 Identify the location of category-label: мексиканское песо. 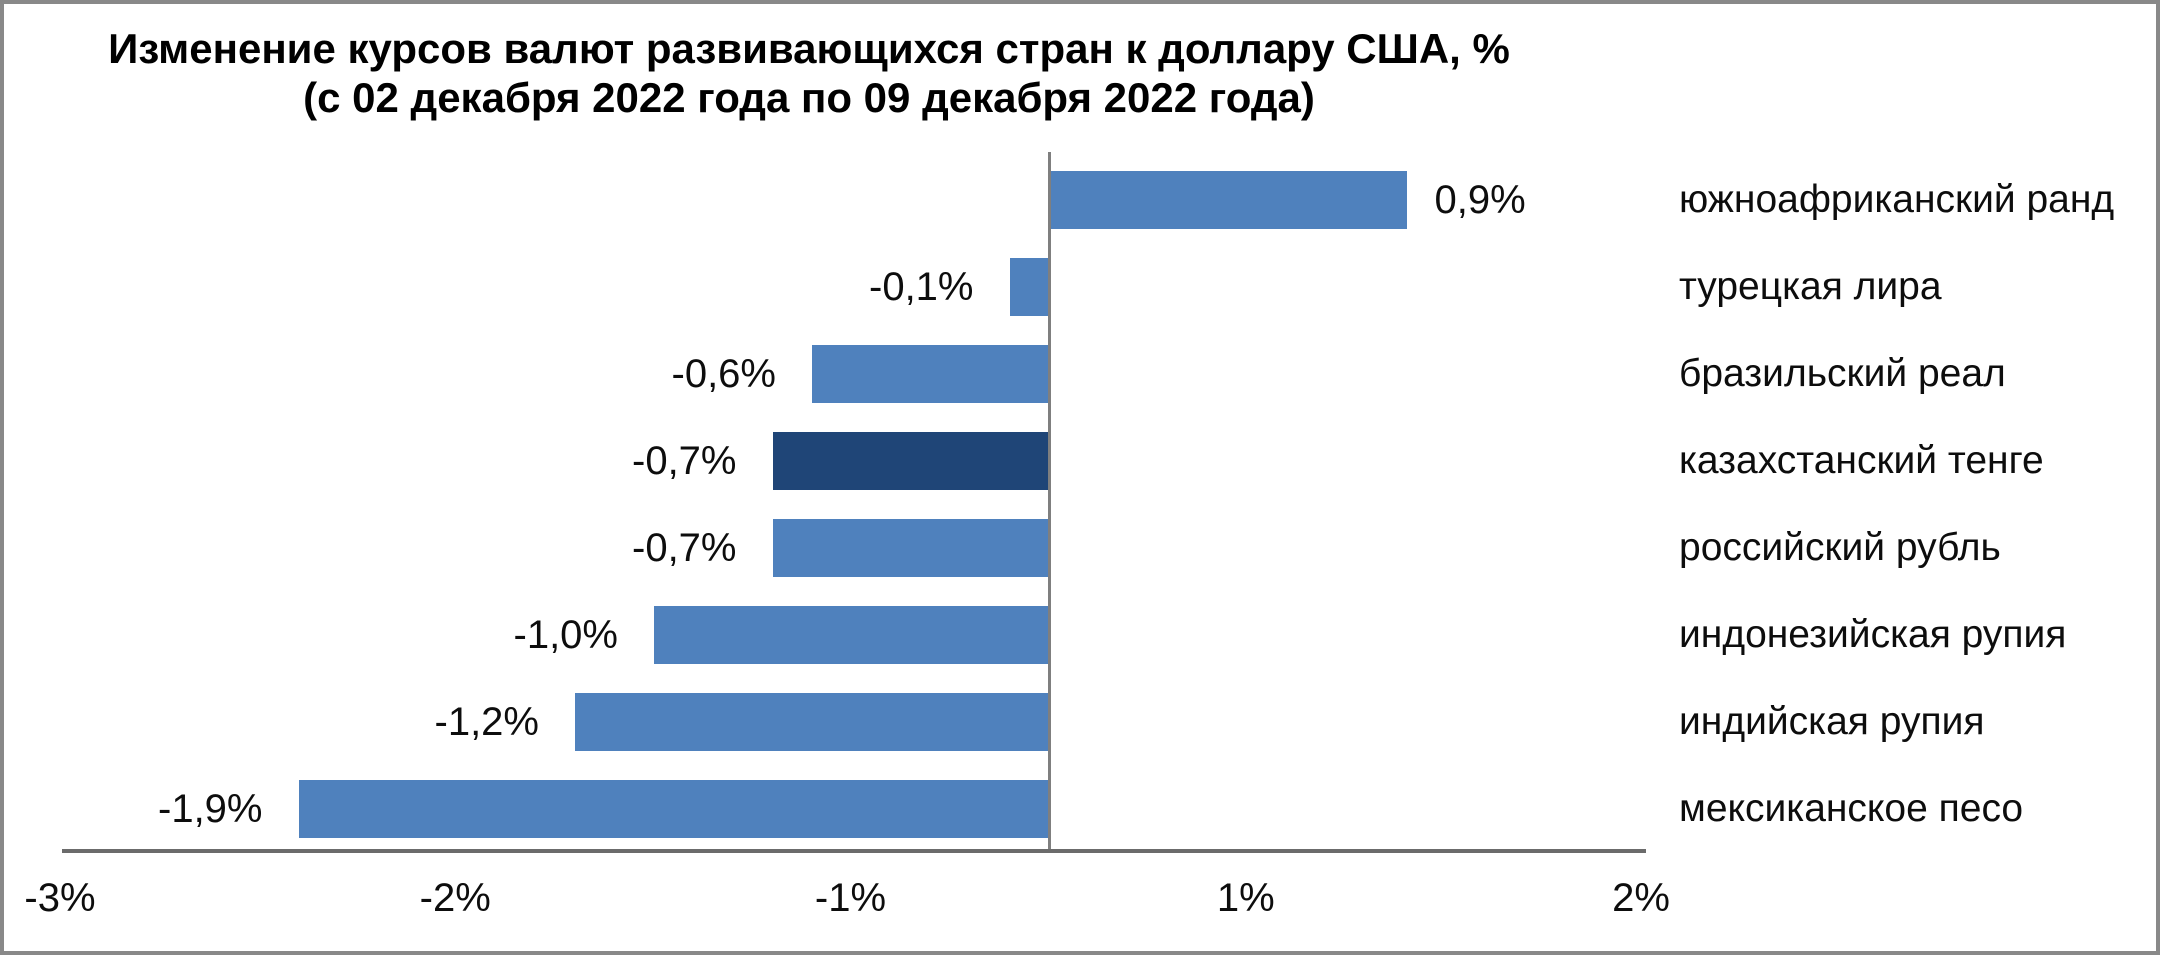
(1851, 808).